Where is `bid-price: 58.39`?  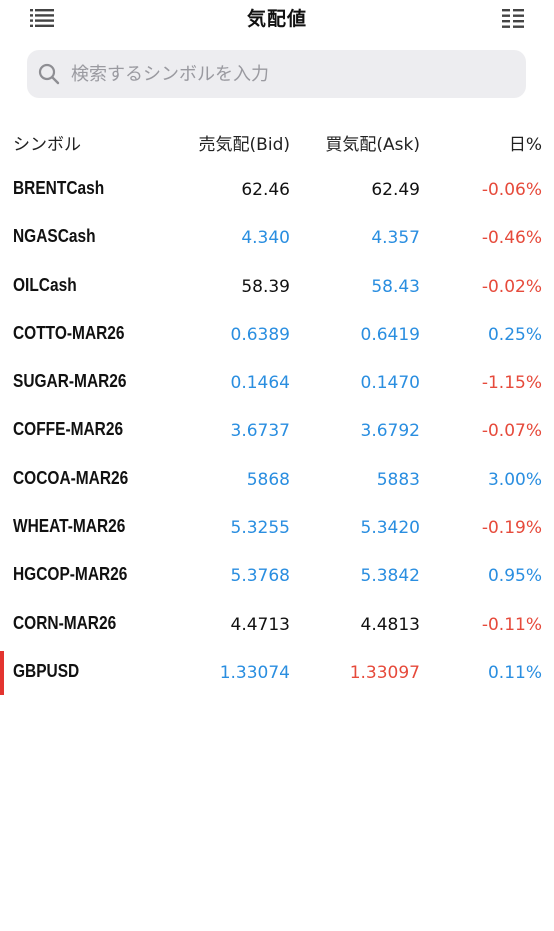
bid-price: 58.39 is located at coordinates (265, 286).